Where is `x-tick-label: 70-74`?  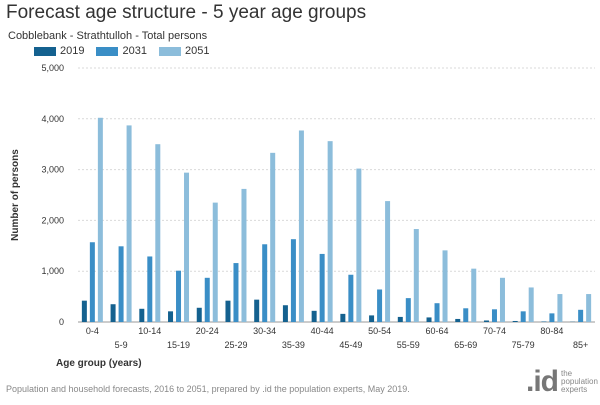
x-tick-label: 70-74 is located at coordinates (494, 331).